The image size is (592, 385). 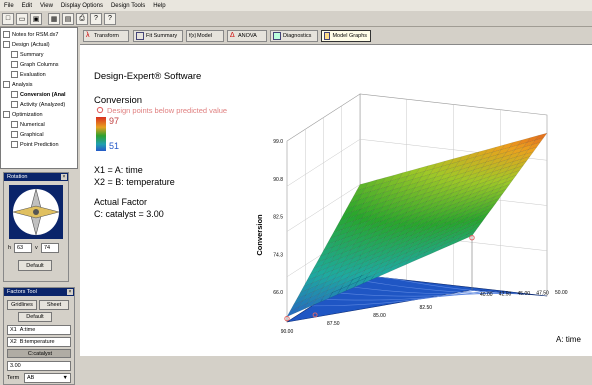 What do you see at coordinates (110, 18) in the screenshot?
I see `what-is-icon: ?` at bounding box center [110, 18].